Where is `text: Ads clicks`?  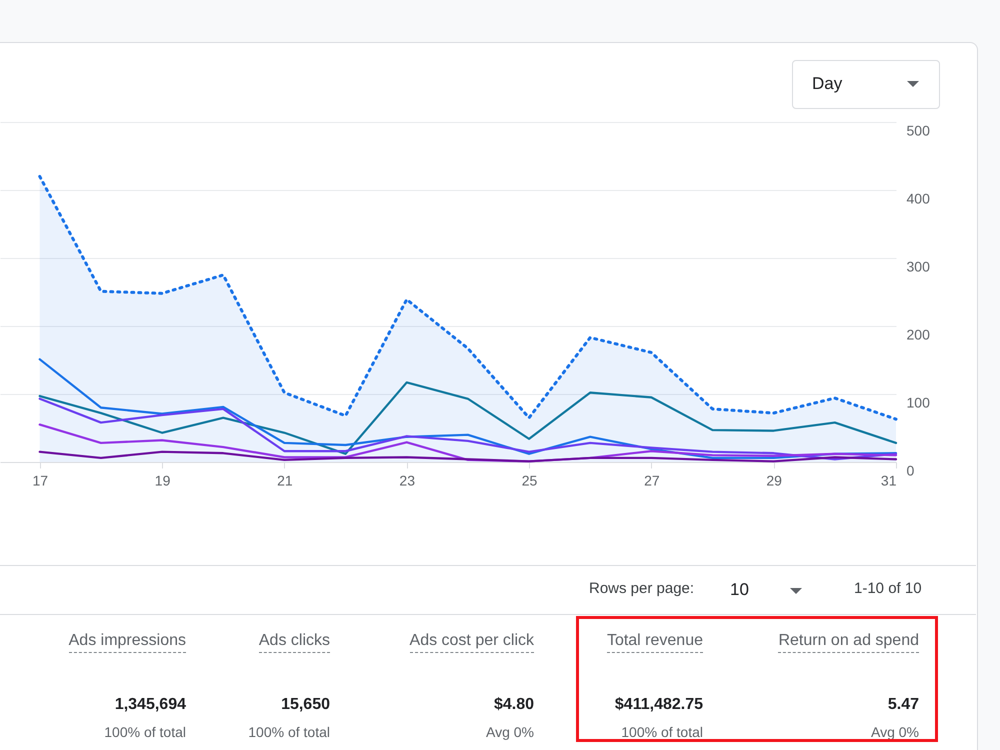 text: Ads clicks is located at coordinates (294, 642).